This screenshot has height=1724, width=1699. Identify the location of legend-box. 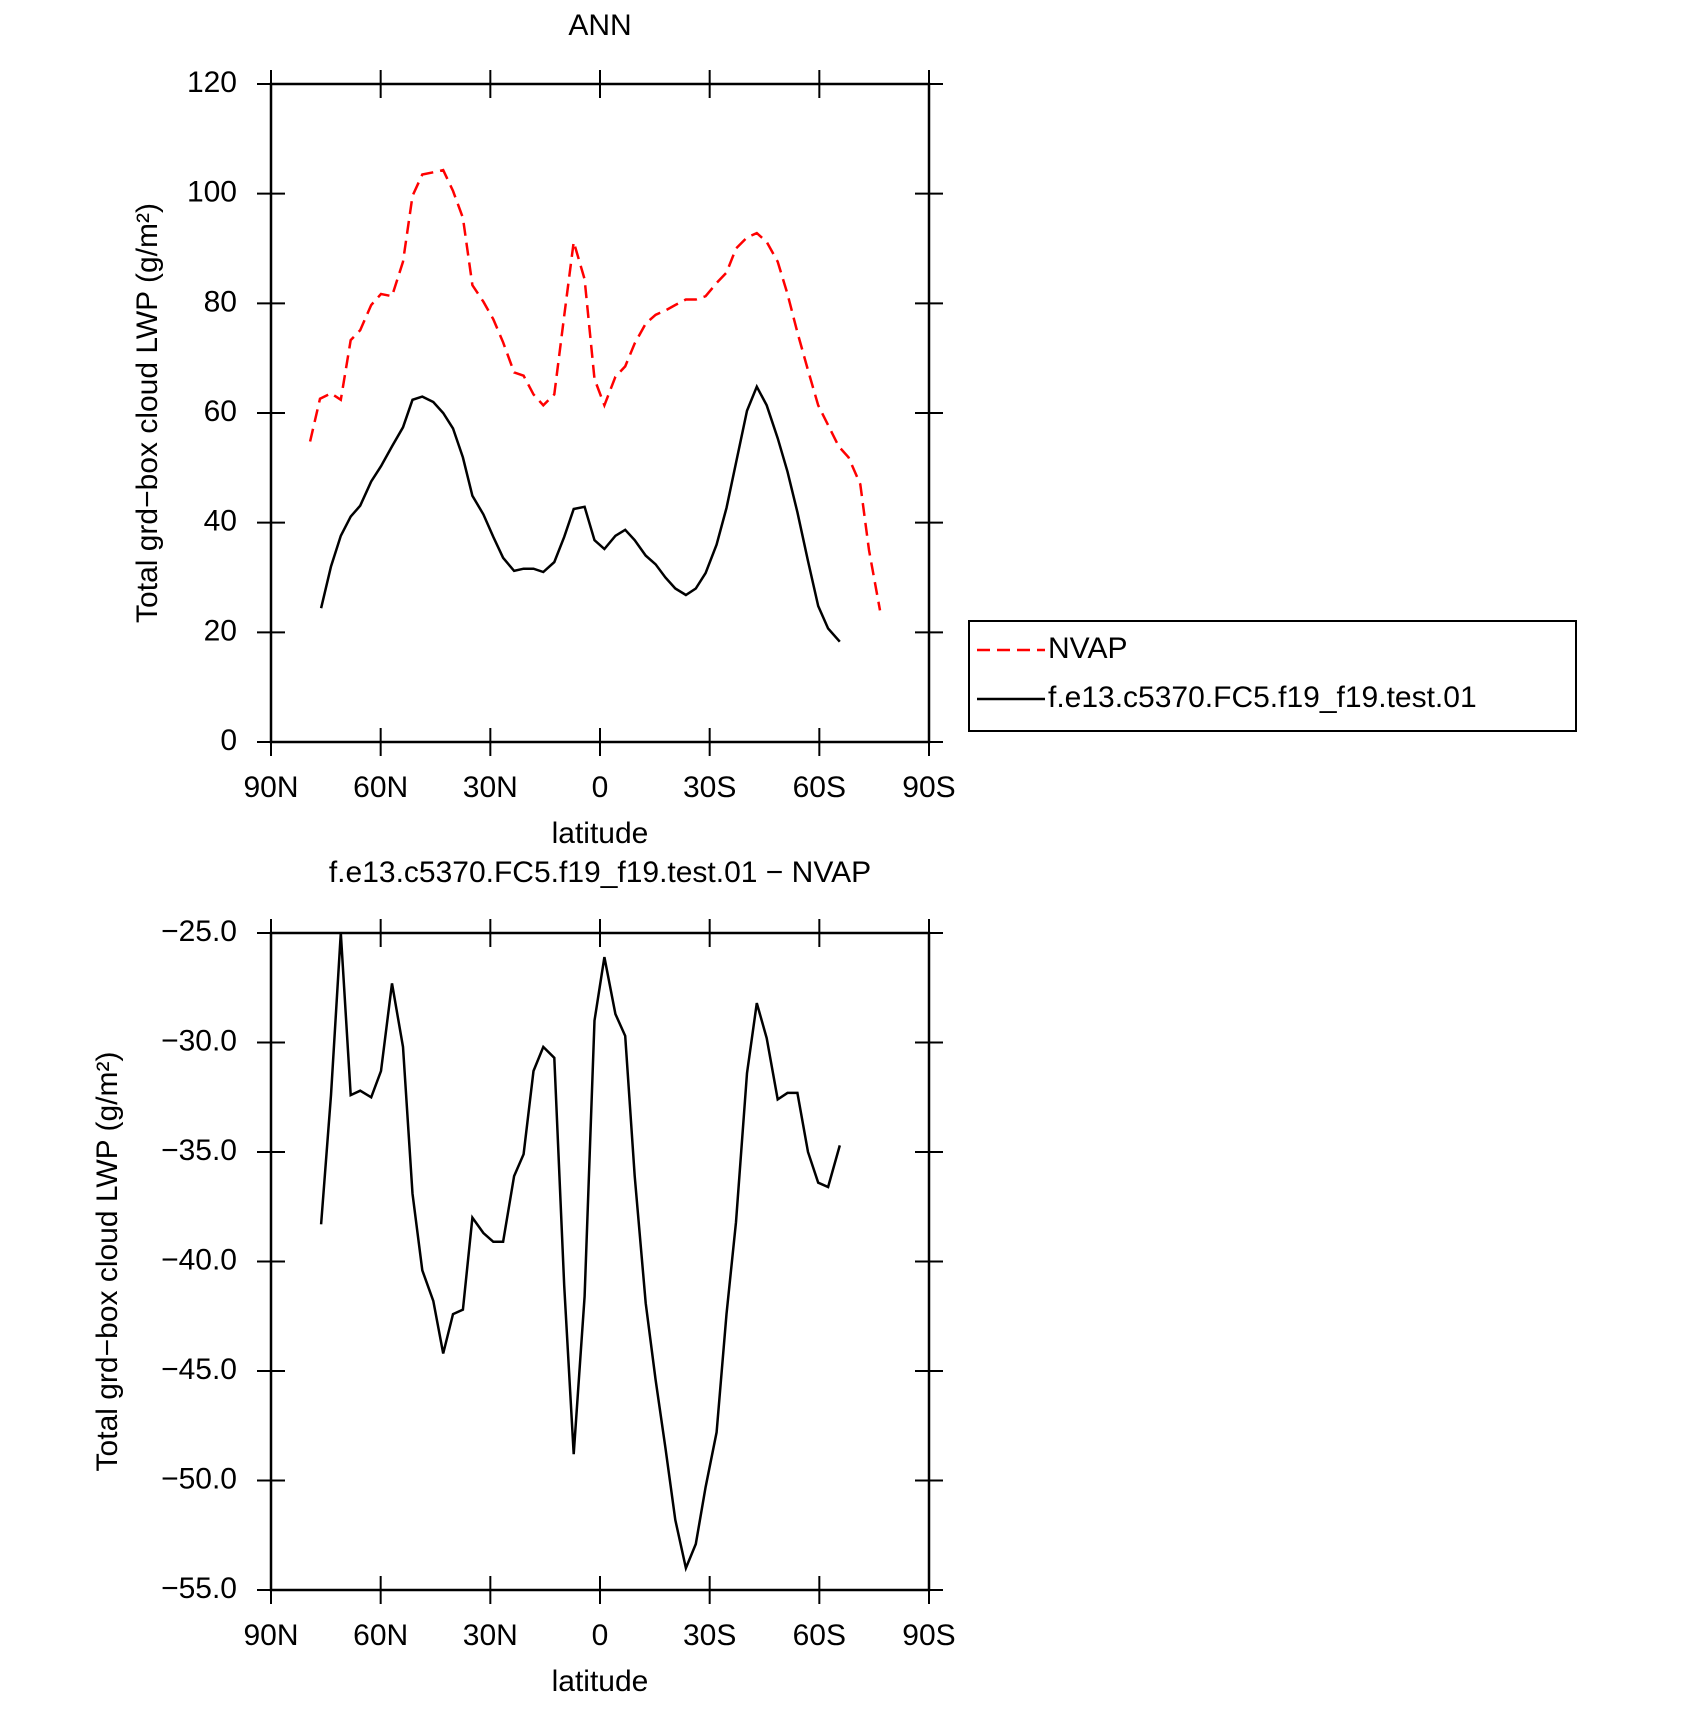
(1272, 676).